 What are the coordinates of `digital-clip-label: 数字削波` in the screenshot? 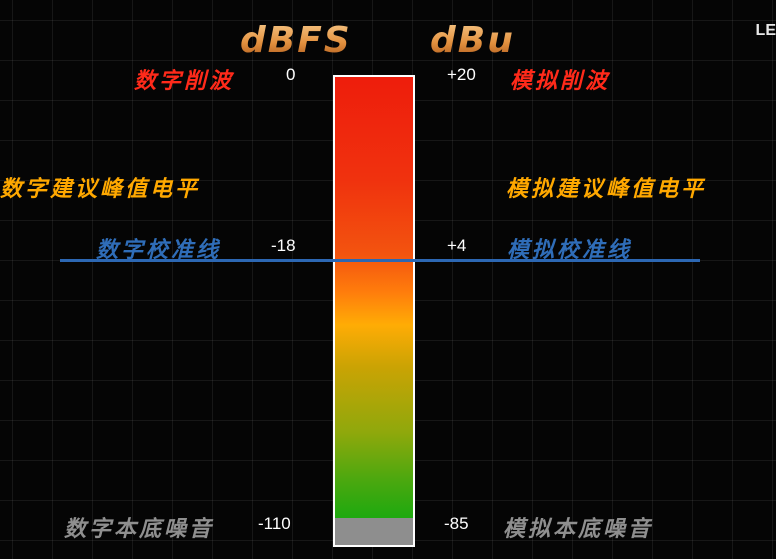 It's located at (184, 81).